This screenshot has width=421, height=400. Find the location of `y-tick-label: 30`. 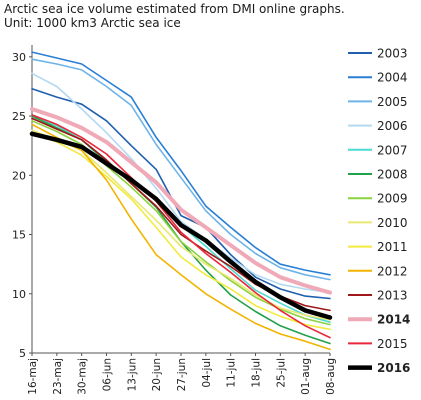

y-tick-label: 30 is located at coordinates (19, 57).